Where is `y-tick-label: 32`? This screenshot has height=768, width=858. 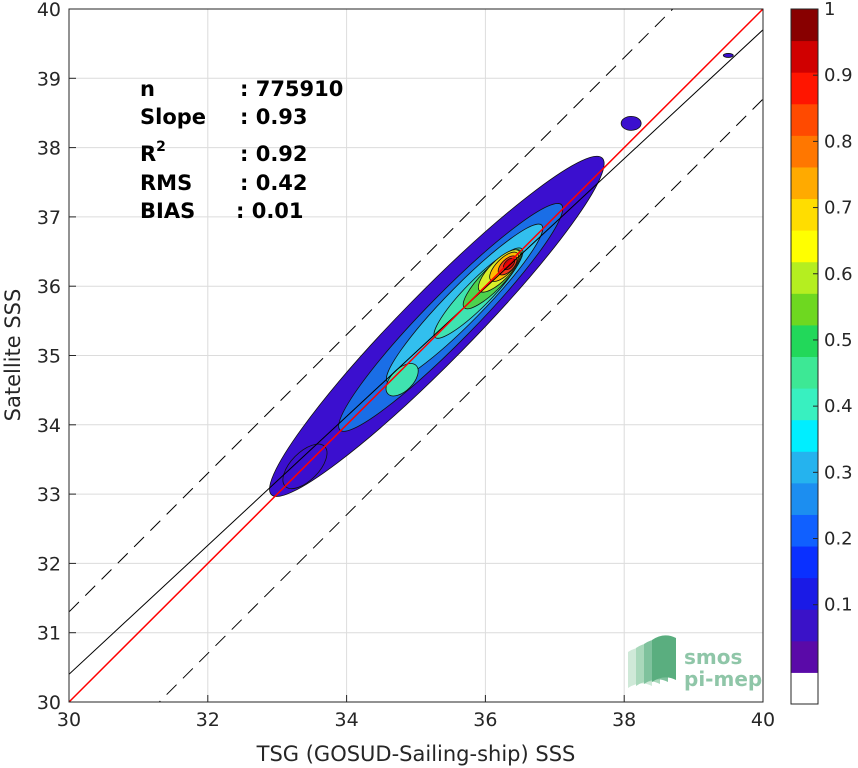
y-tick-label: 32 is located at coordinates (49, 564).